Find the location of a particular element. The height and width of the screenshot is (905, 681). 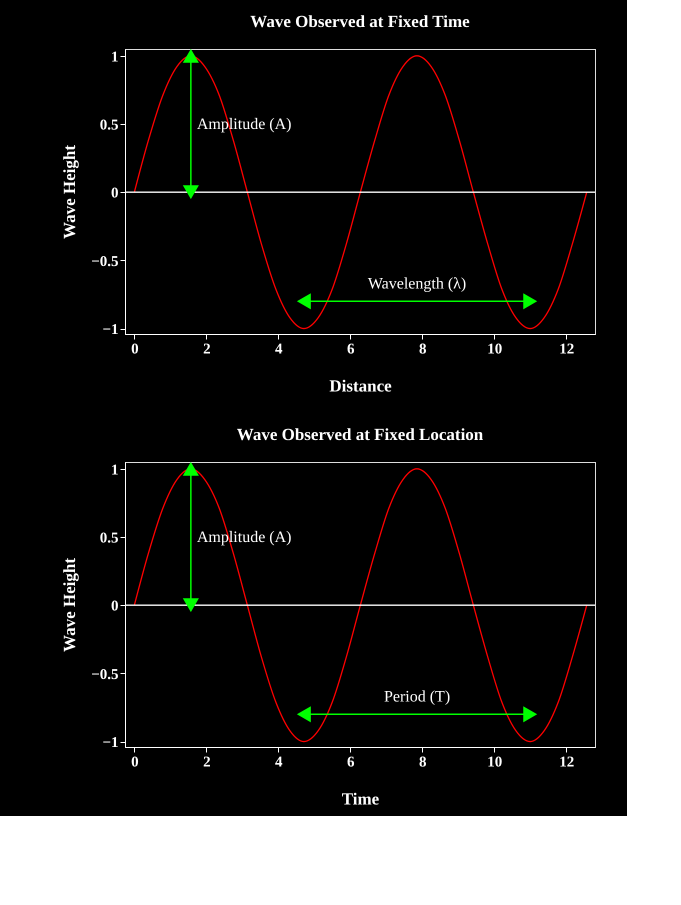

chart-title: Wave Observed at Fixed Location is located at coordinates (360, 434).